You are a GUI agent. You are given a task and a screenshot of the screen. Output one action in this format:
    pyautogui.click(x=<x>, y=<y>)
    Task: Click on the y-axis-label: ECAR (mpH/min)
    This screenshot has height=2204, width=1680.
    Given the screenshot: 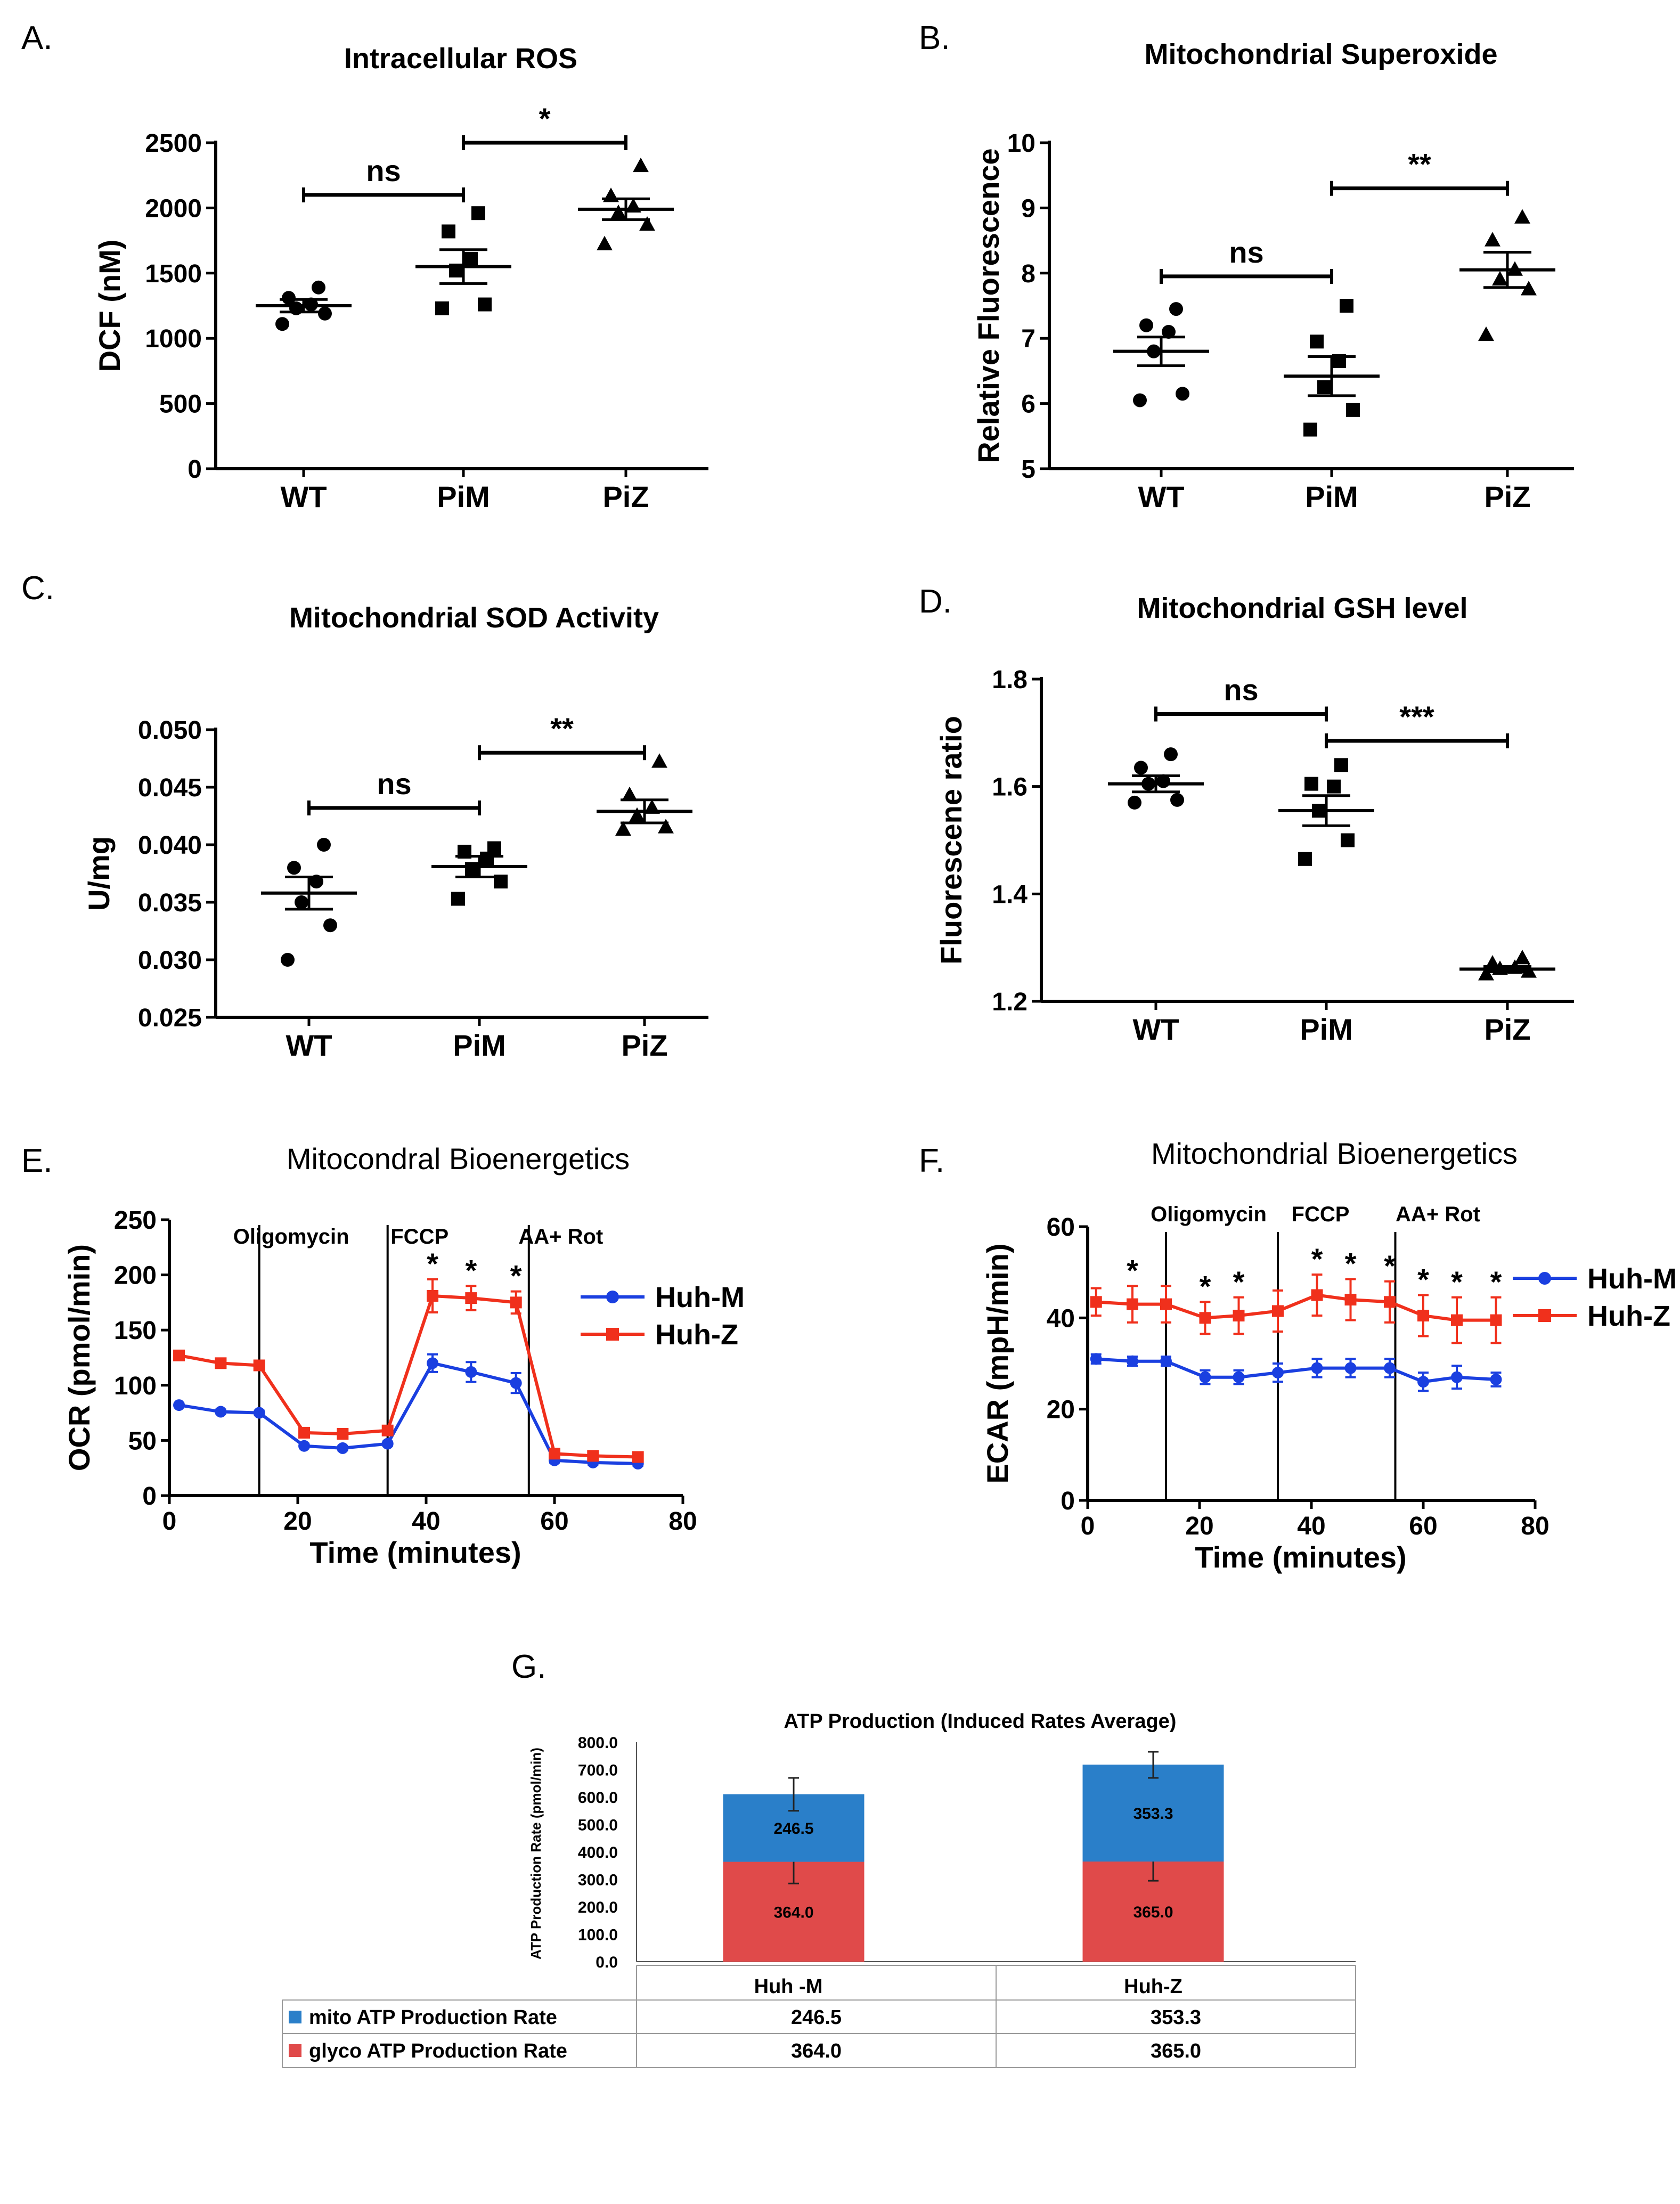 What is the action you would take?
    pyautogui.click(x=997, y=1363)
    